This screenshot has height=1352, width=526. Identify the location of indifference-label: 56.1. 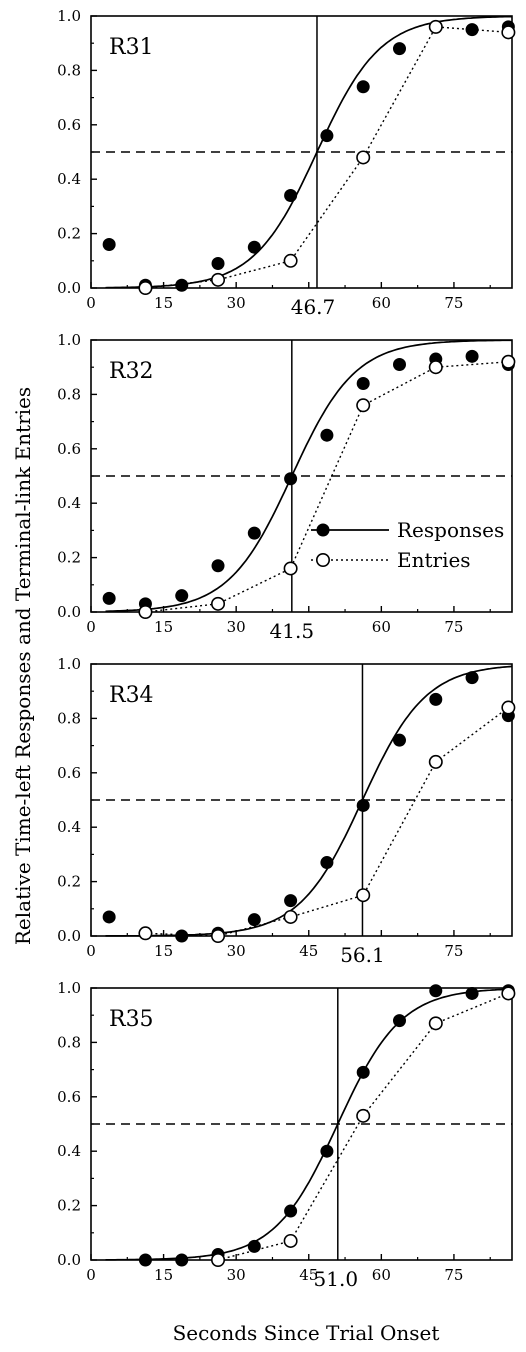
(362, 955).